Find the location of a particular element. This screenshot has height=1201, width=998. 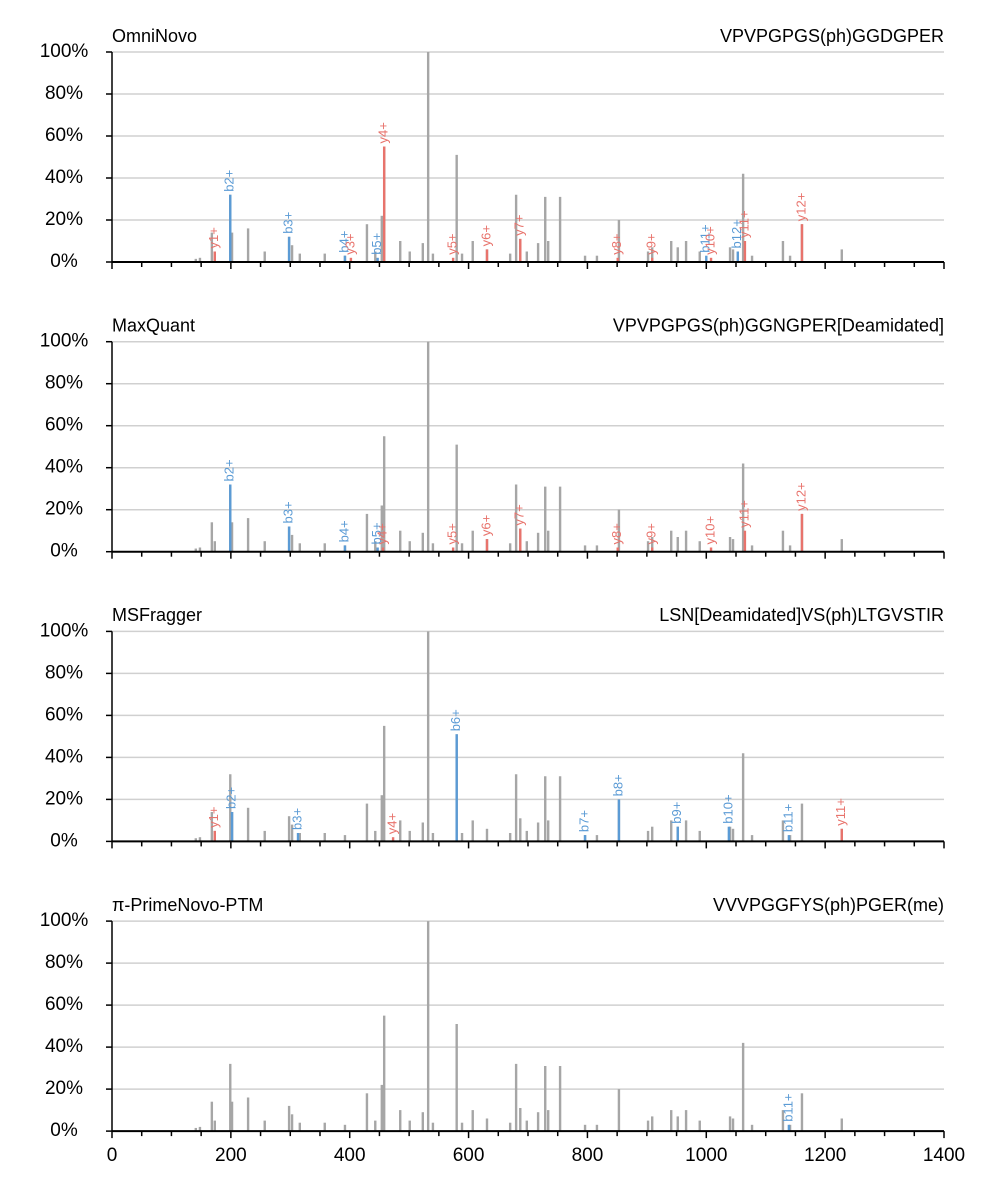

ion-label: b10+ is located at coordinates (727, 808).